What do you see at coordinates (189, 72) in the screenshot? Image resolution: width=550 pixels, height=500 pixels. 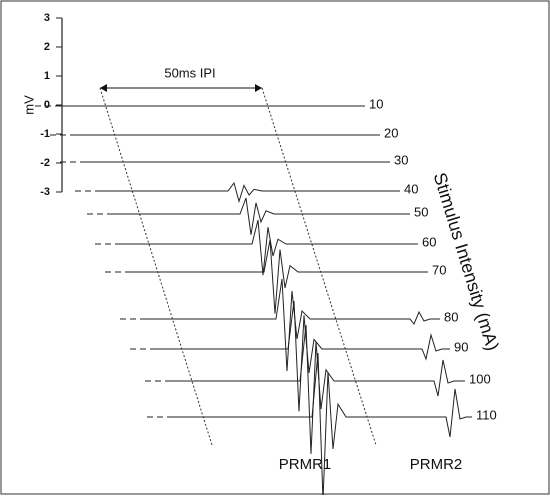 I see `interval-label: 50ms IPI` at bounding box center [189, 72].